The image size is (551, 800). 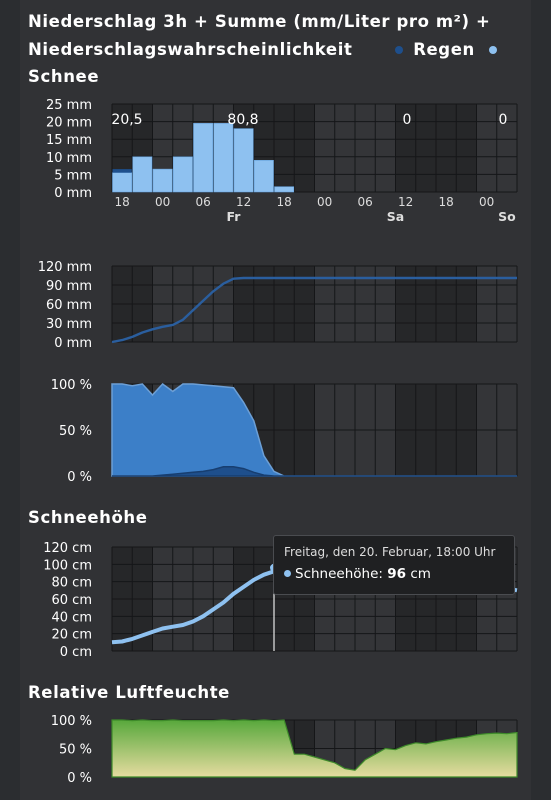 What do you see at coordinates (444, 49) in the screenshot?
I see `legend-rain-label: Regen` at bounding box center [444, 49].